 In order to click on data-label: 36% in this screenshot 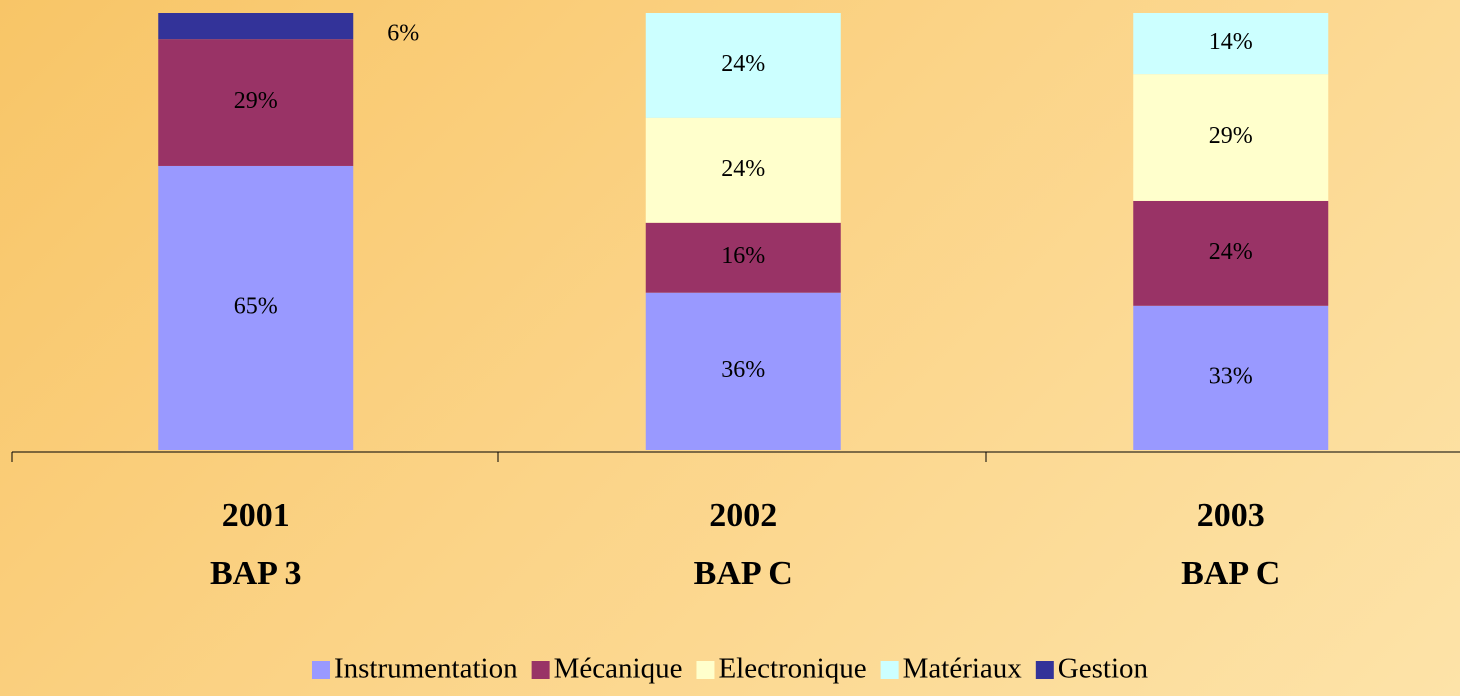, I will do `click(743, 370)`.